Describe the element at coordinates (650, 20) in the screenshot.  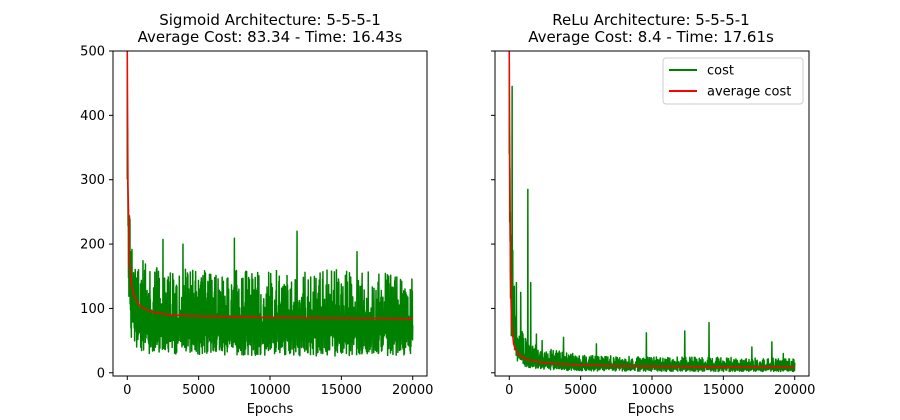
I see `relu-chart-title-line1: ReLu Architecture: 5-5-5-1` at that location.